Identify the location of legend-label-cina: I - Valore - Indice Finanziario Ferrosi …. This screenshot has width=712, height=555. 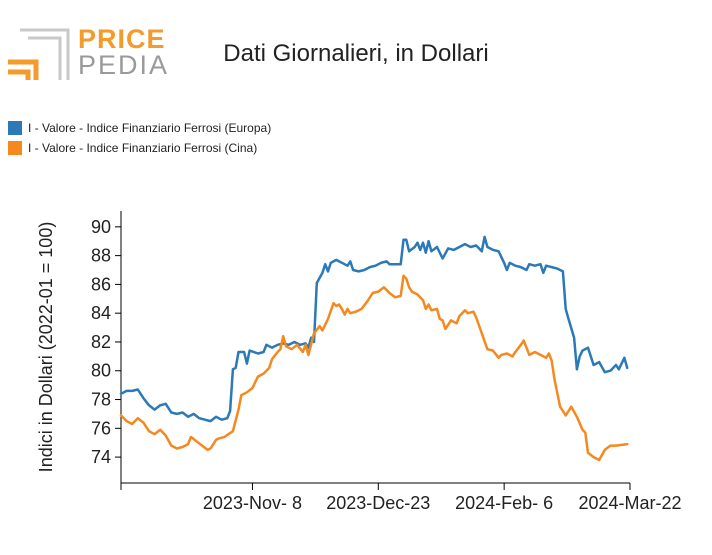
(143, 148).